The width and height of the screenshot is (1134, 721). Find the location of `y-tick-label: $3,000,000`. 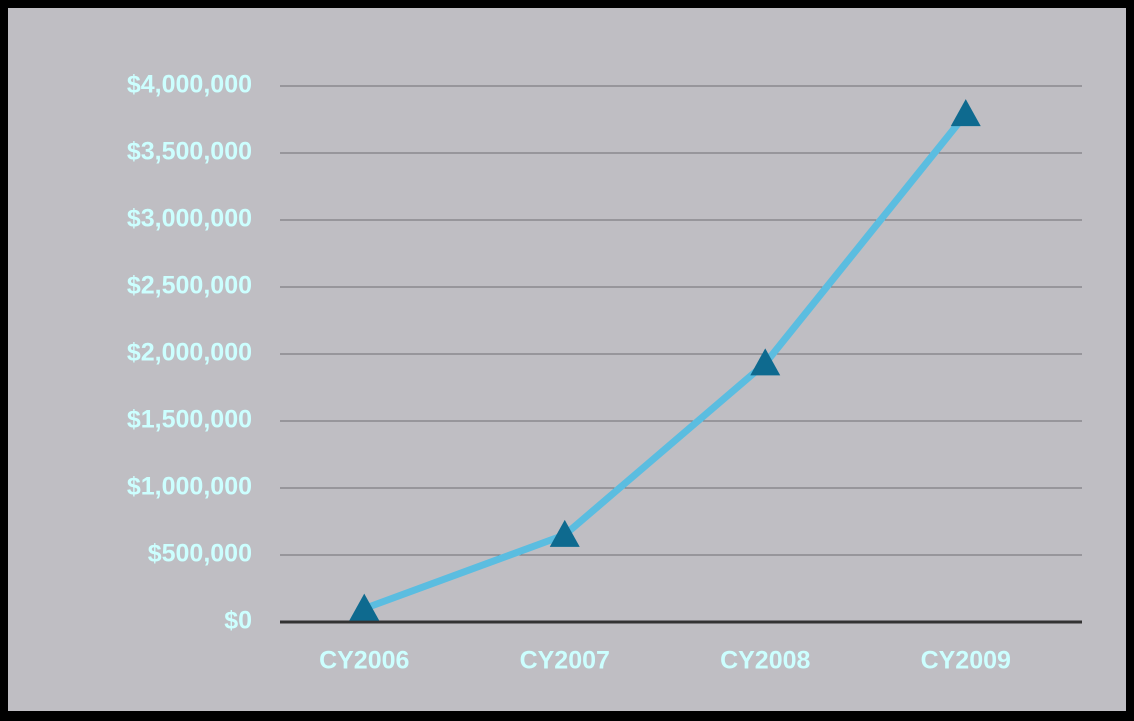

y-tick-label: $3,000,000 is located at coordinates (189, 219).